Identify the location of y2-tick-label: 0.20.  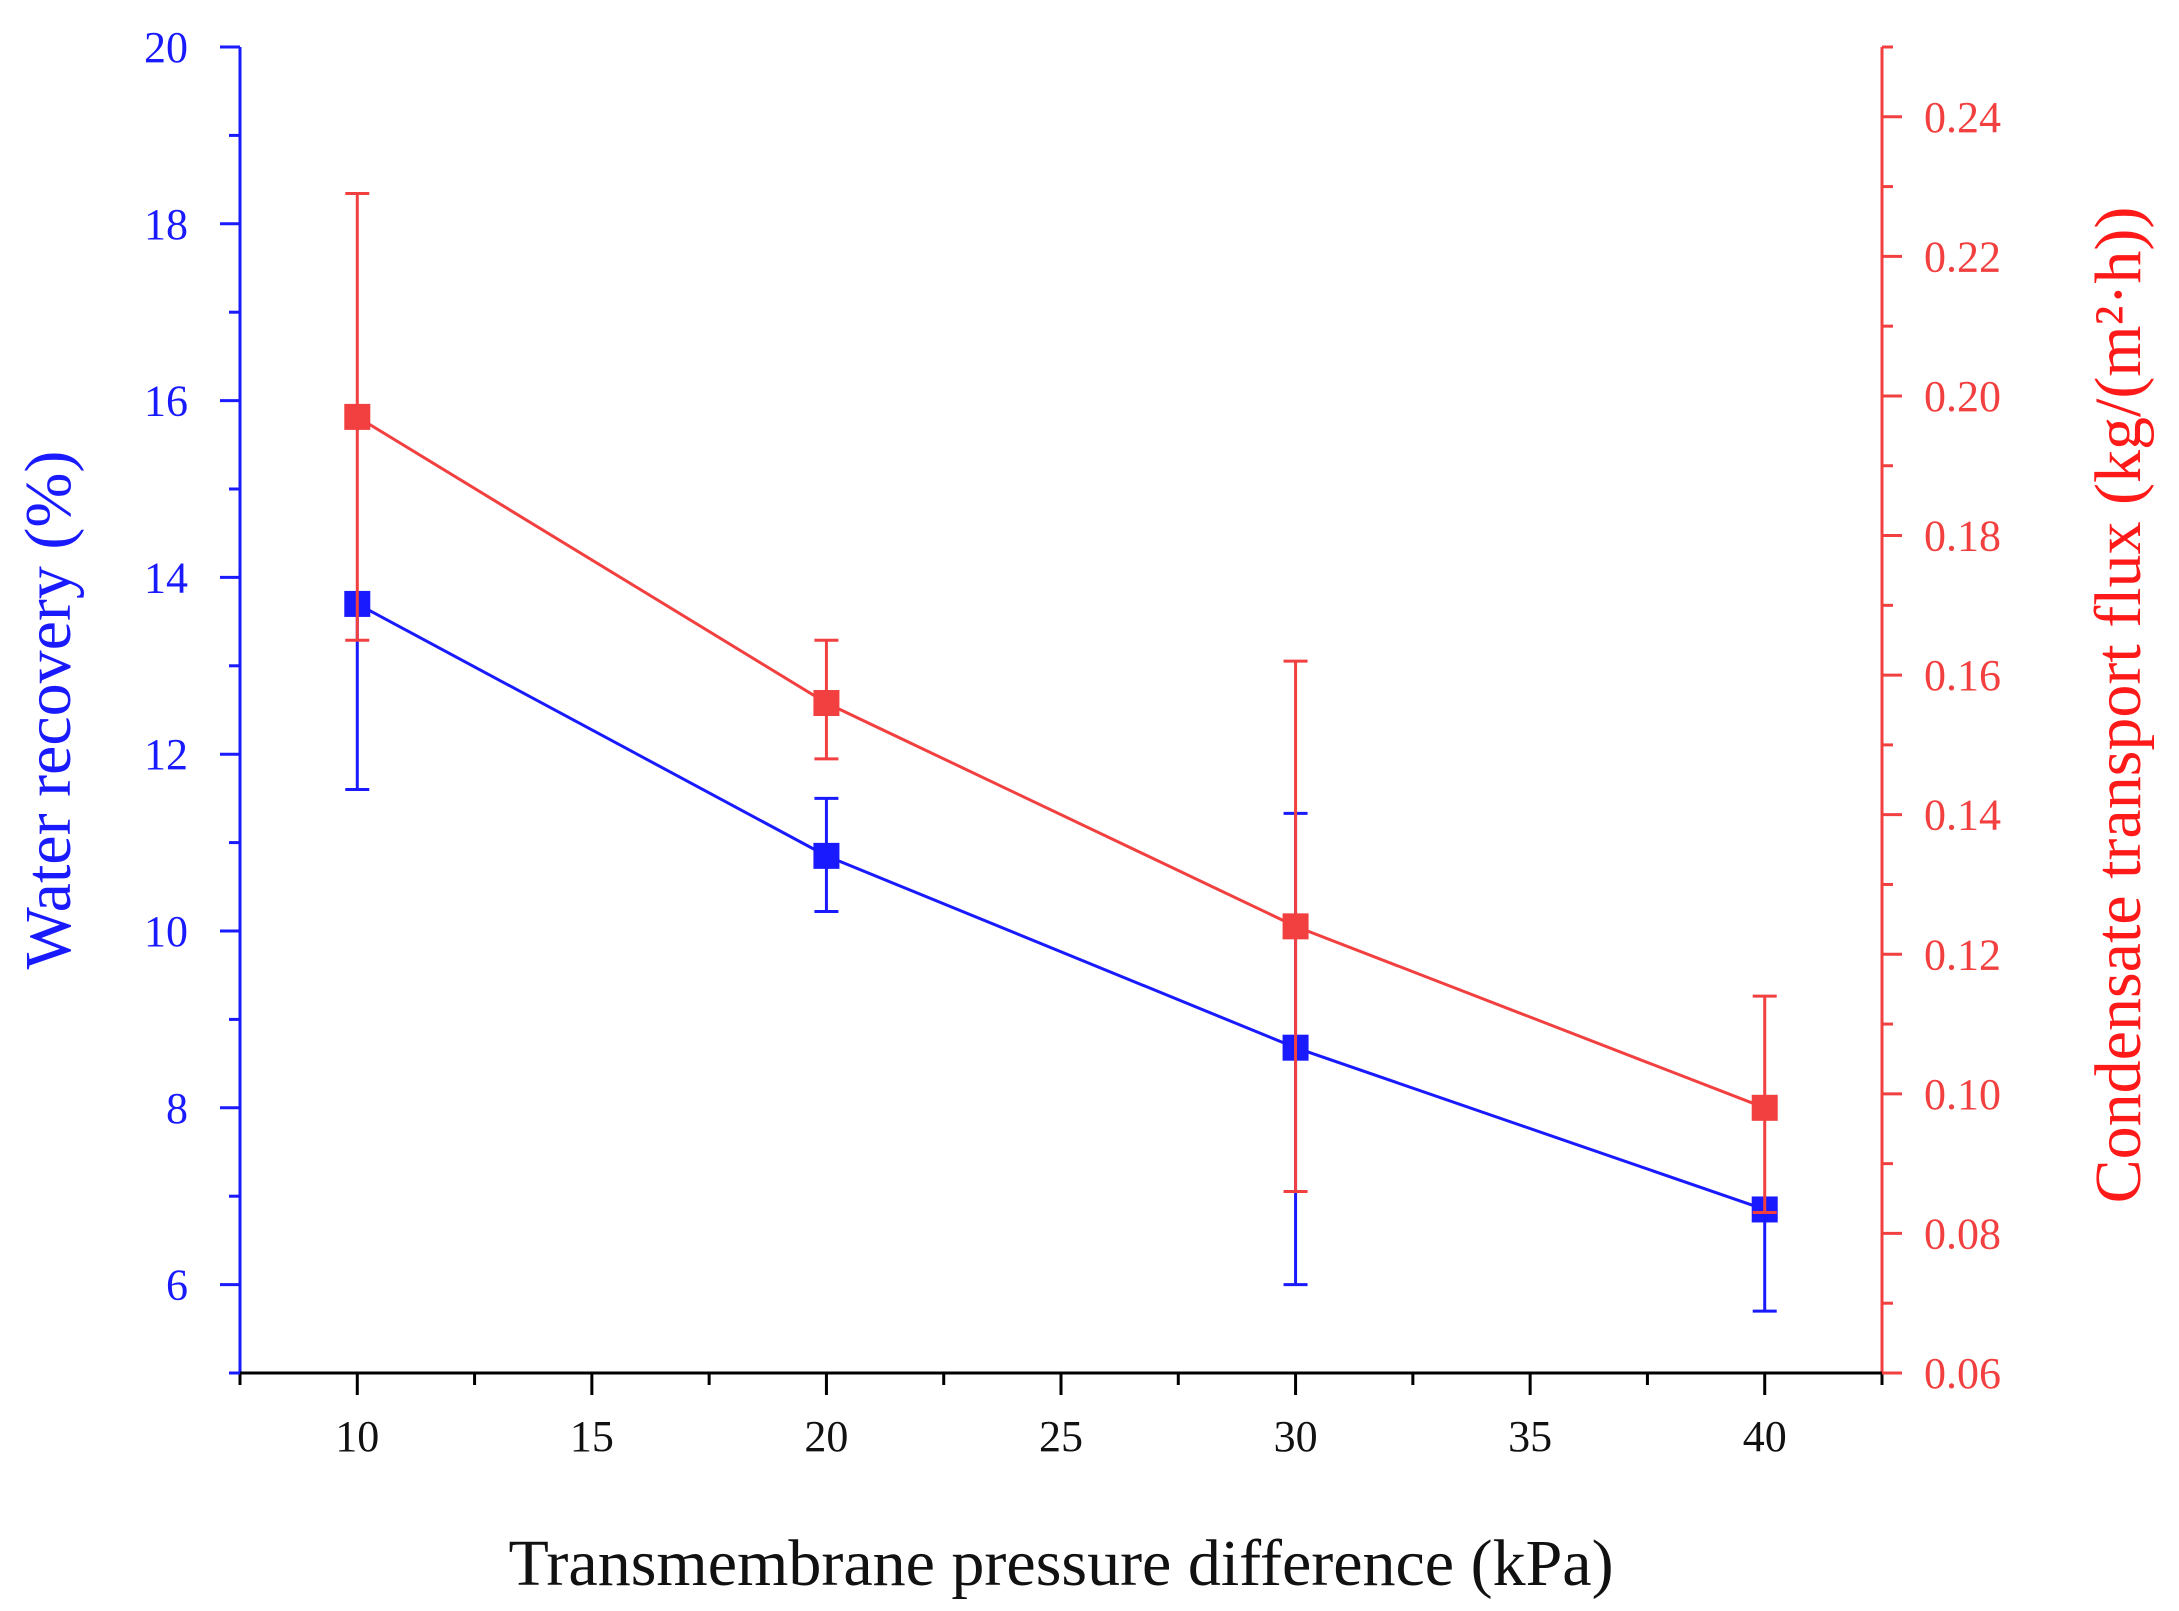
(1962, 396).